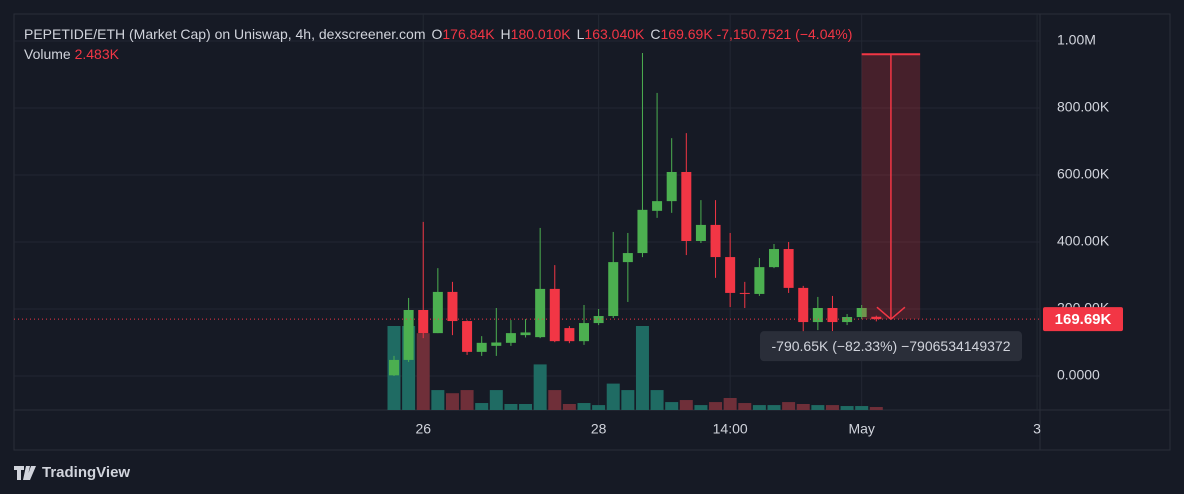  Describe the element at coordinates (1083, 319) in the screenshot. I see `price-label: 169.69K` at that location.